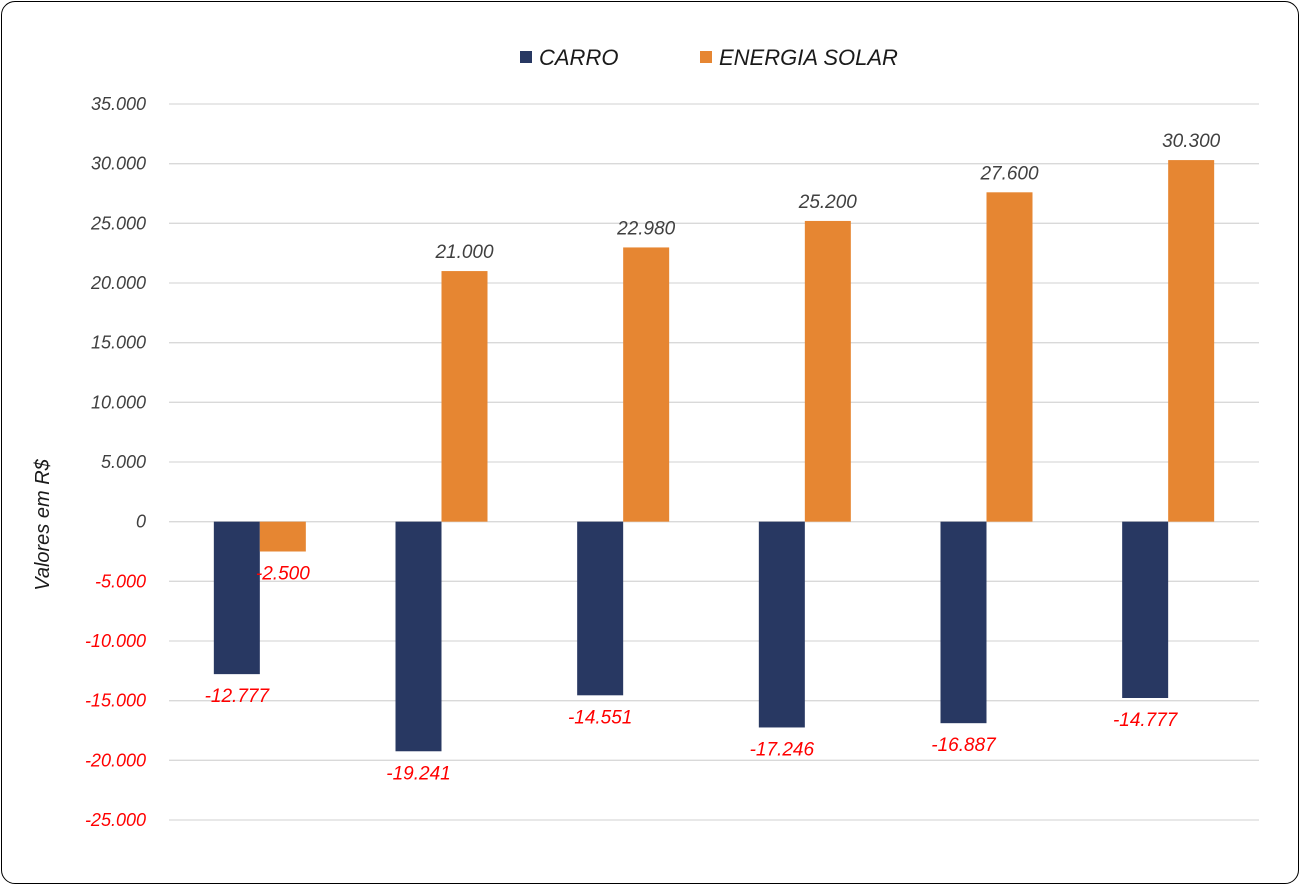 This screenshot has height=887, width=1302. I want to click on data-label: -17.246, so click(782, 749).